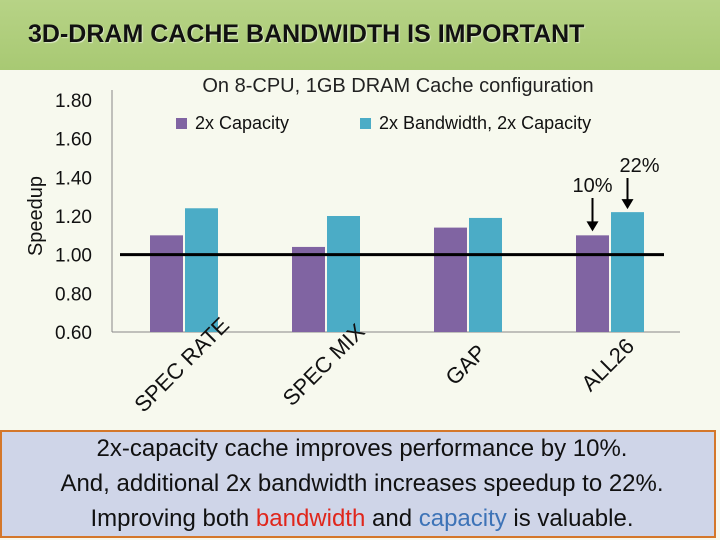 The width and height of the screenshot is (720, 540). What do you see at coordinates (570, 518) in the screenshot?
I see `summary-line-3-post: is valuable.` at bounding box center [570, 518].